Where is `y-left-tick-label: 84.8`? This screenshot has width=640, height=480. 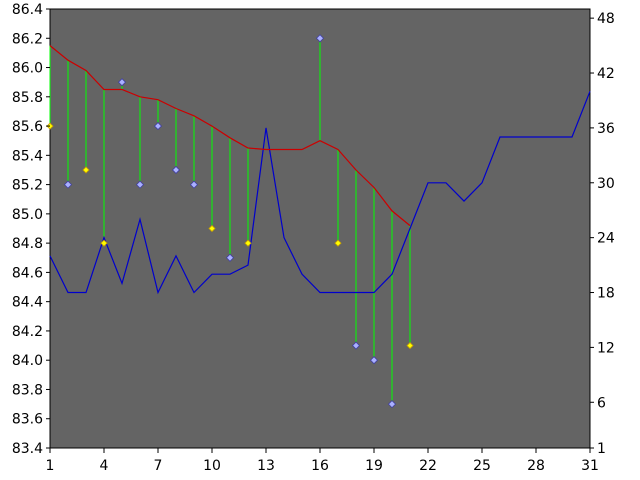
y-left-tick-label: 84.8 is located at coordinates (27, 244).